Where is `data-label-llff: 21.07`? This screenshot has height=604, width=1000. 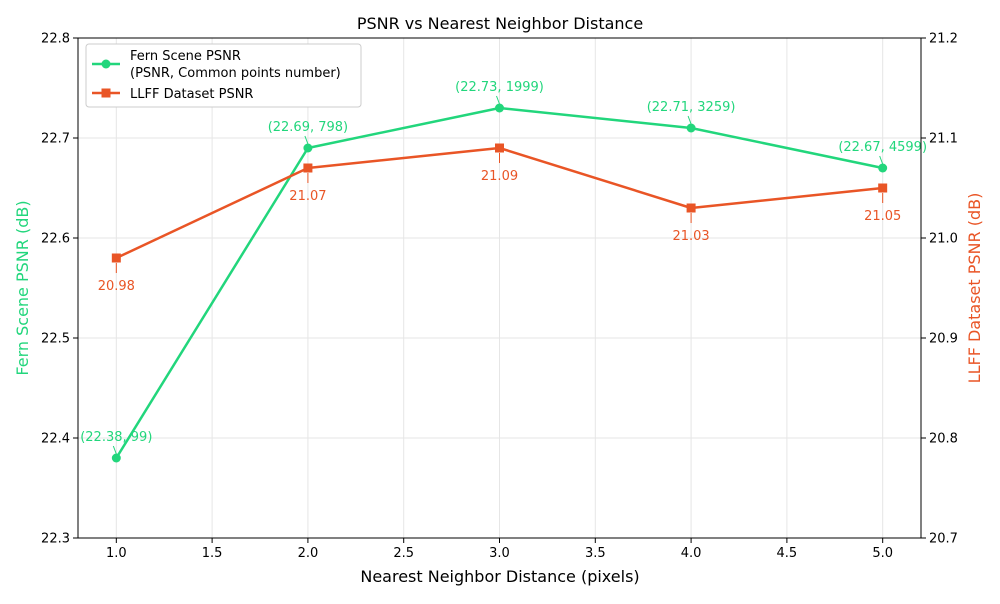
data-label-llff: 21.07 is located at coordinates (307, 196).